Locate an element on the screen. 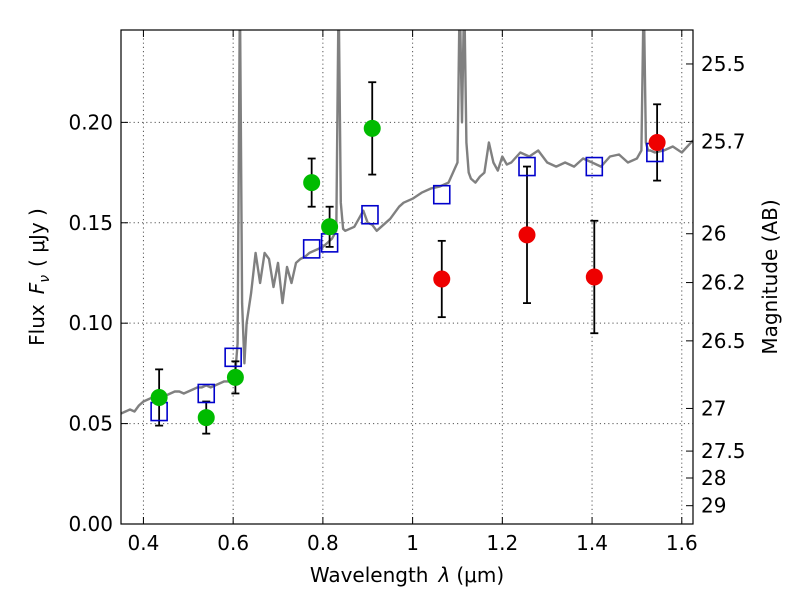  x-tick-label: 0.6 is located at coordinates (233, 543).